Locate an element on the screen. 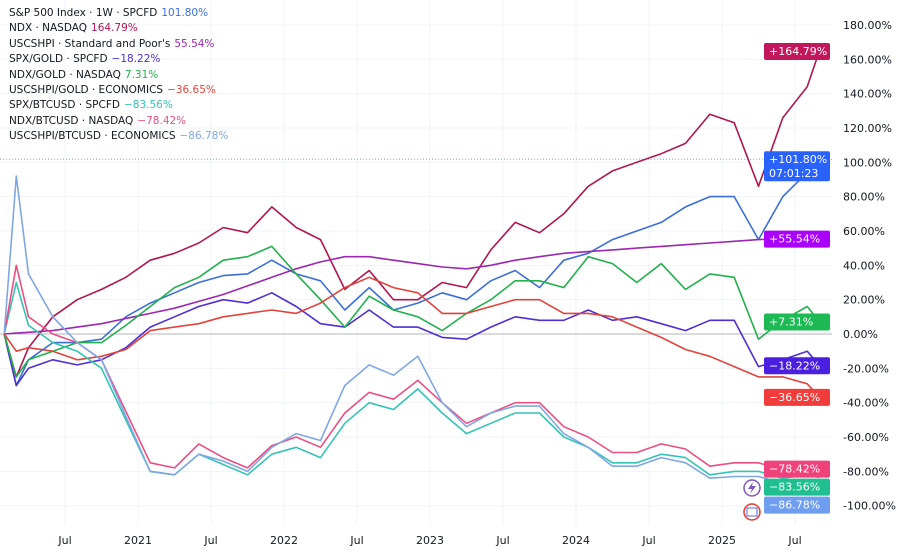  x-tick-label: 2023 is located at coordinates (430, 540).